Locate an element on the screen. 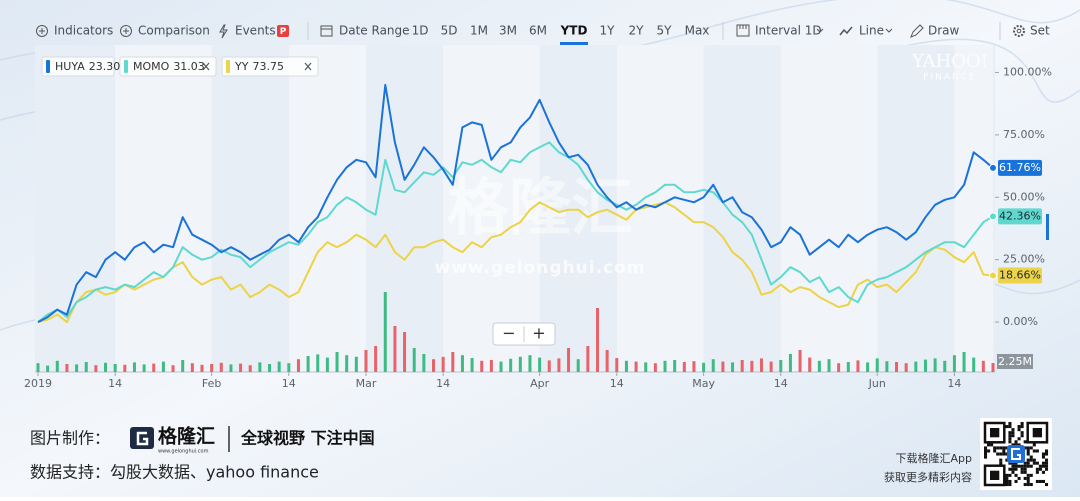  end-label-box is located at coordinates (1020, 167).